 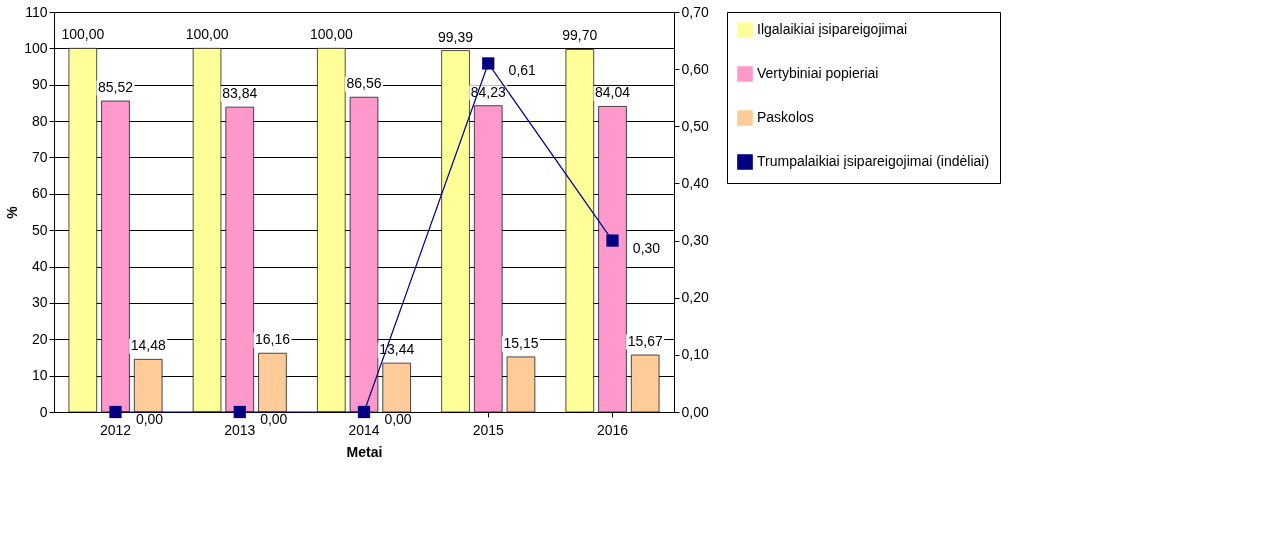 What do you see at coordinates (785, 117) in the screenshot?
I see `legend-label: Paskolos` at bounding box center [785, 117].